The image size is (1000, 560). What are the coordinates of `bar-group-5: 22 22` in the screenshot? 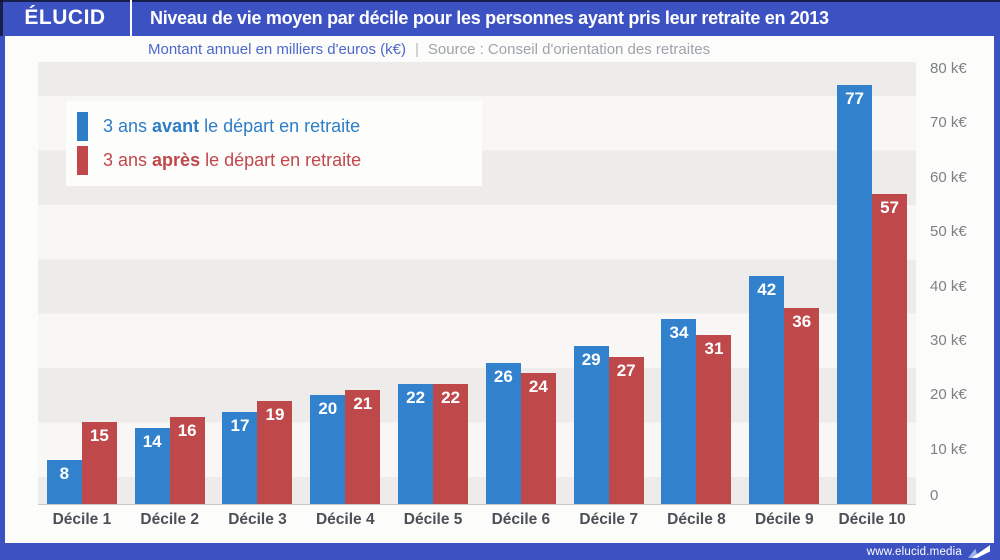 It's located at (433, 444).